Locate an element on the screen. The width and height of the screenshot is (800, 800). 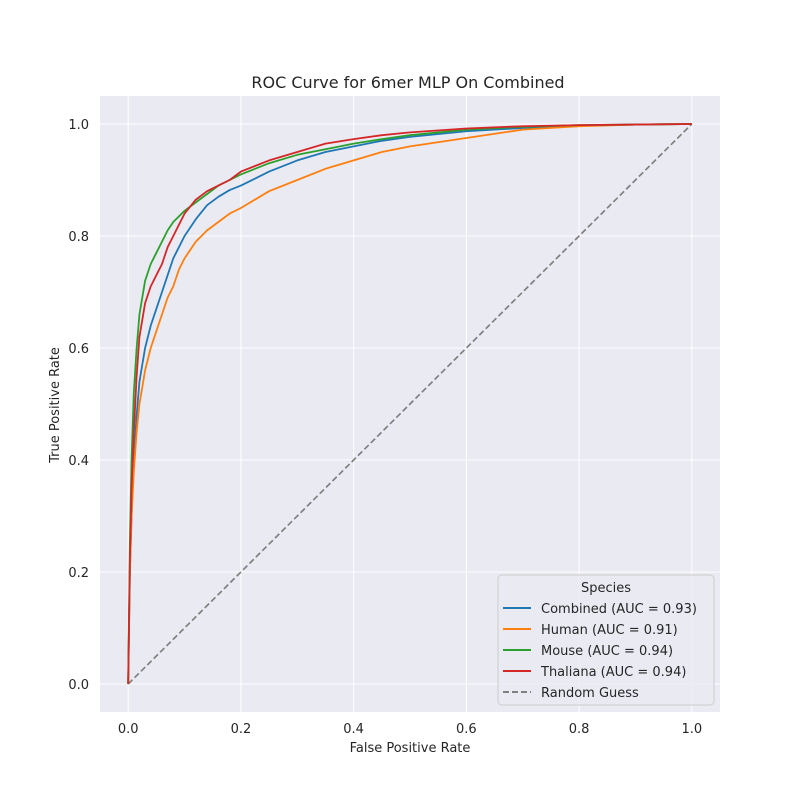
legend-label-0: Combined (AUC = 0.93) is located at coordinates (619, 609).